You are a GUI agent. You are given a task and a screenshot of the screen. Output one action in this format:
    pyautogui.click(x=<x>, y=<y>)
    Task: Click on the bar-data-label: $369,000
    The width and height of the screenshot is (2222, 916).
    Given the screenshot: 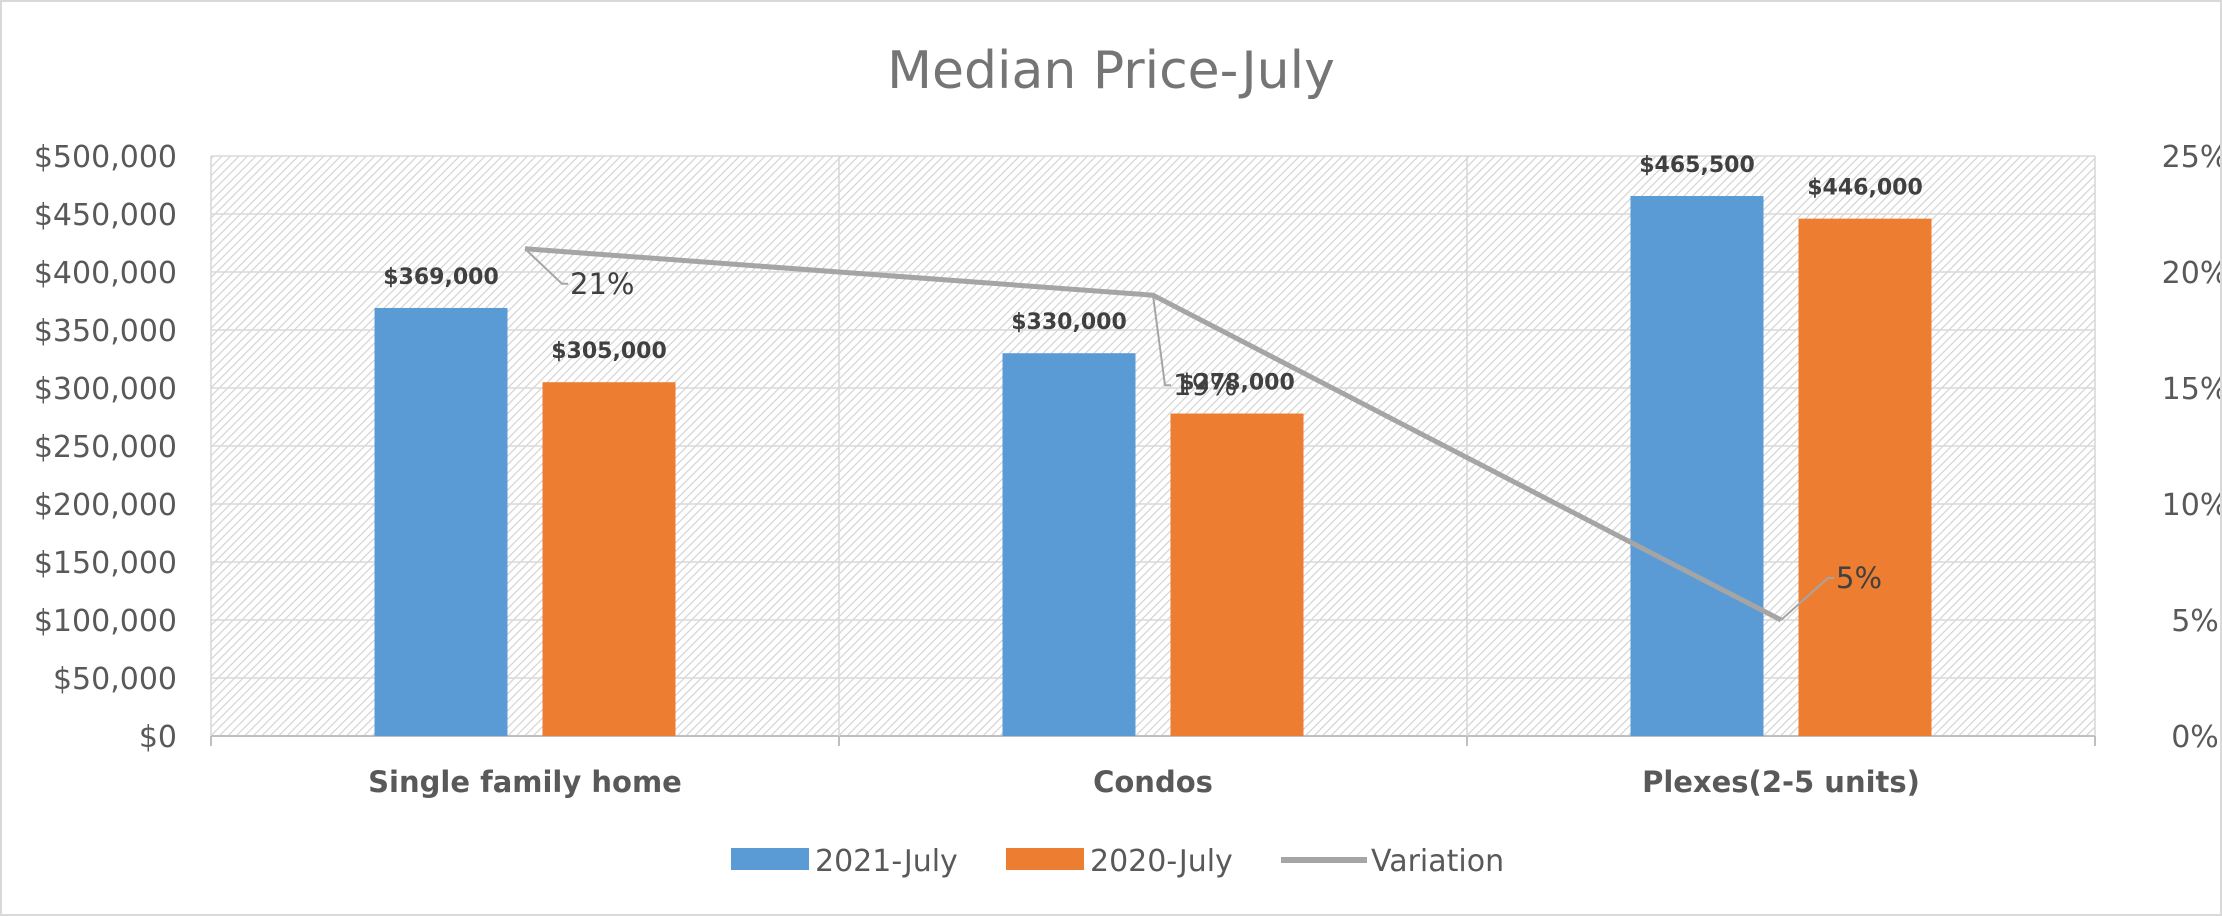 What is the action you would take?
    pyautogui.click(x=441, y=277)
    